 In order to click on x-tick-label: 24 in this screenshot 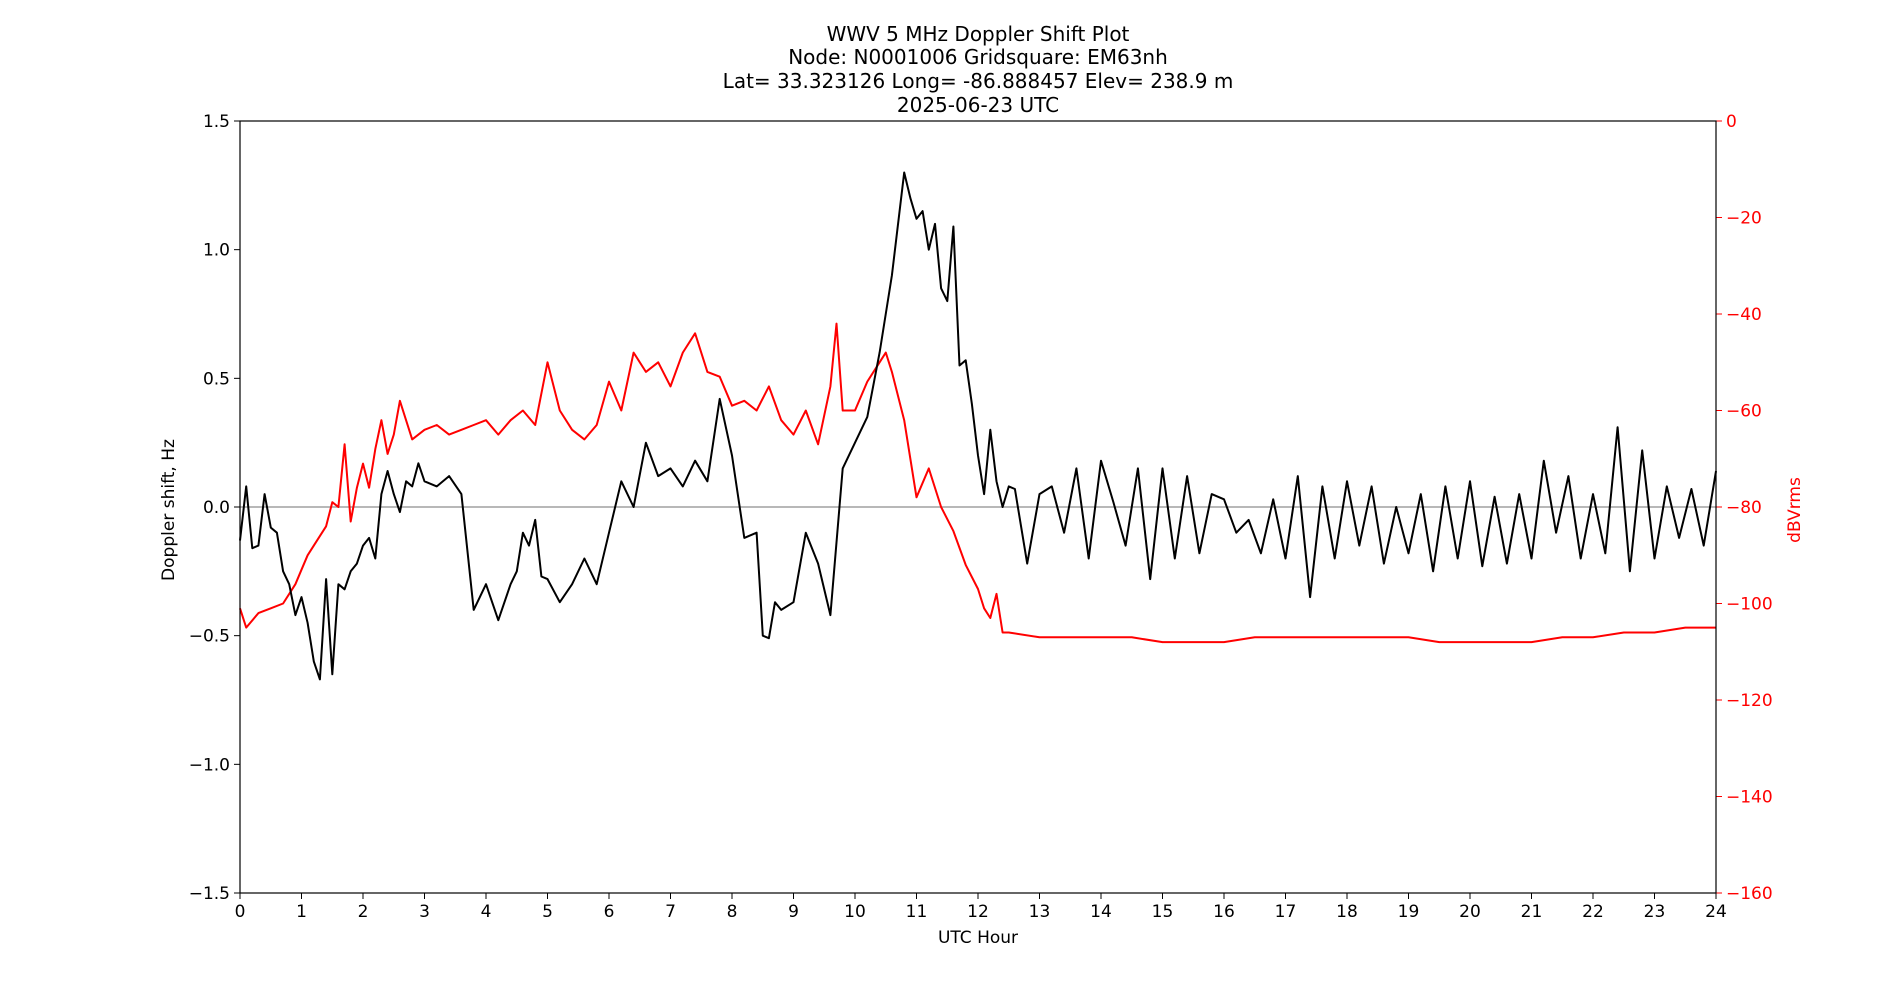, I will do `click(1716, 912)`.